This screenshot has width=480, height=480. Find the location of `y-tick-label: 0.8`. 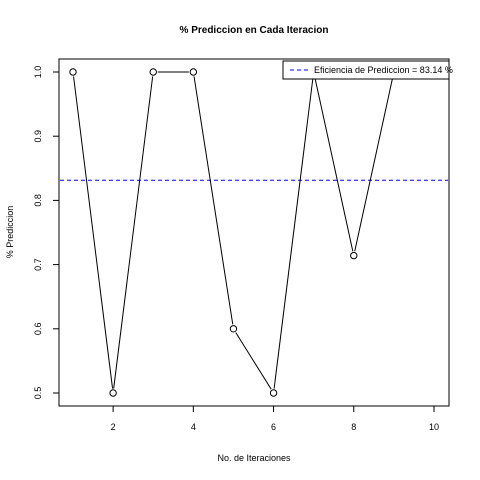

y-tick-label: 0.8 is located at coordinates (38, 200).